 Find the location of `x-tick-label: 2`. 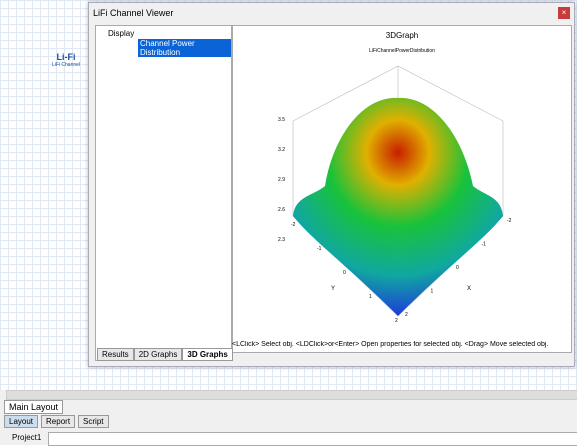

x-tick-label: 2 is located at coordinates (406, 315).